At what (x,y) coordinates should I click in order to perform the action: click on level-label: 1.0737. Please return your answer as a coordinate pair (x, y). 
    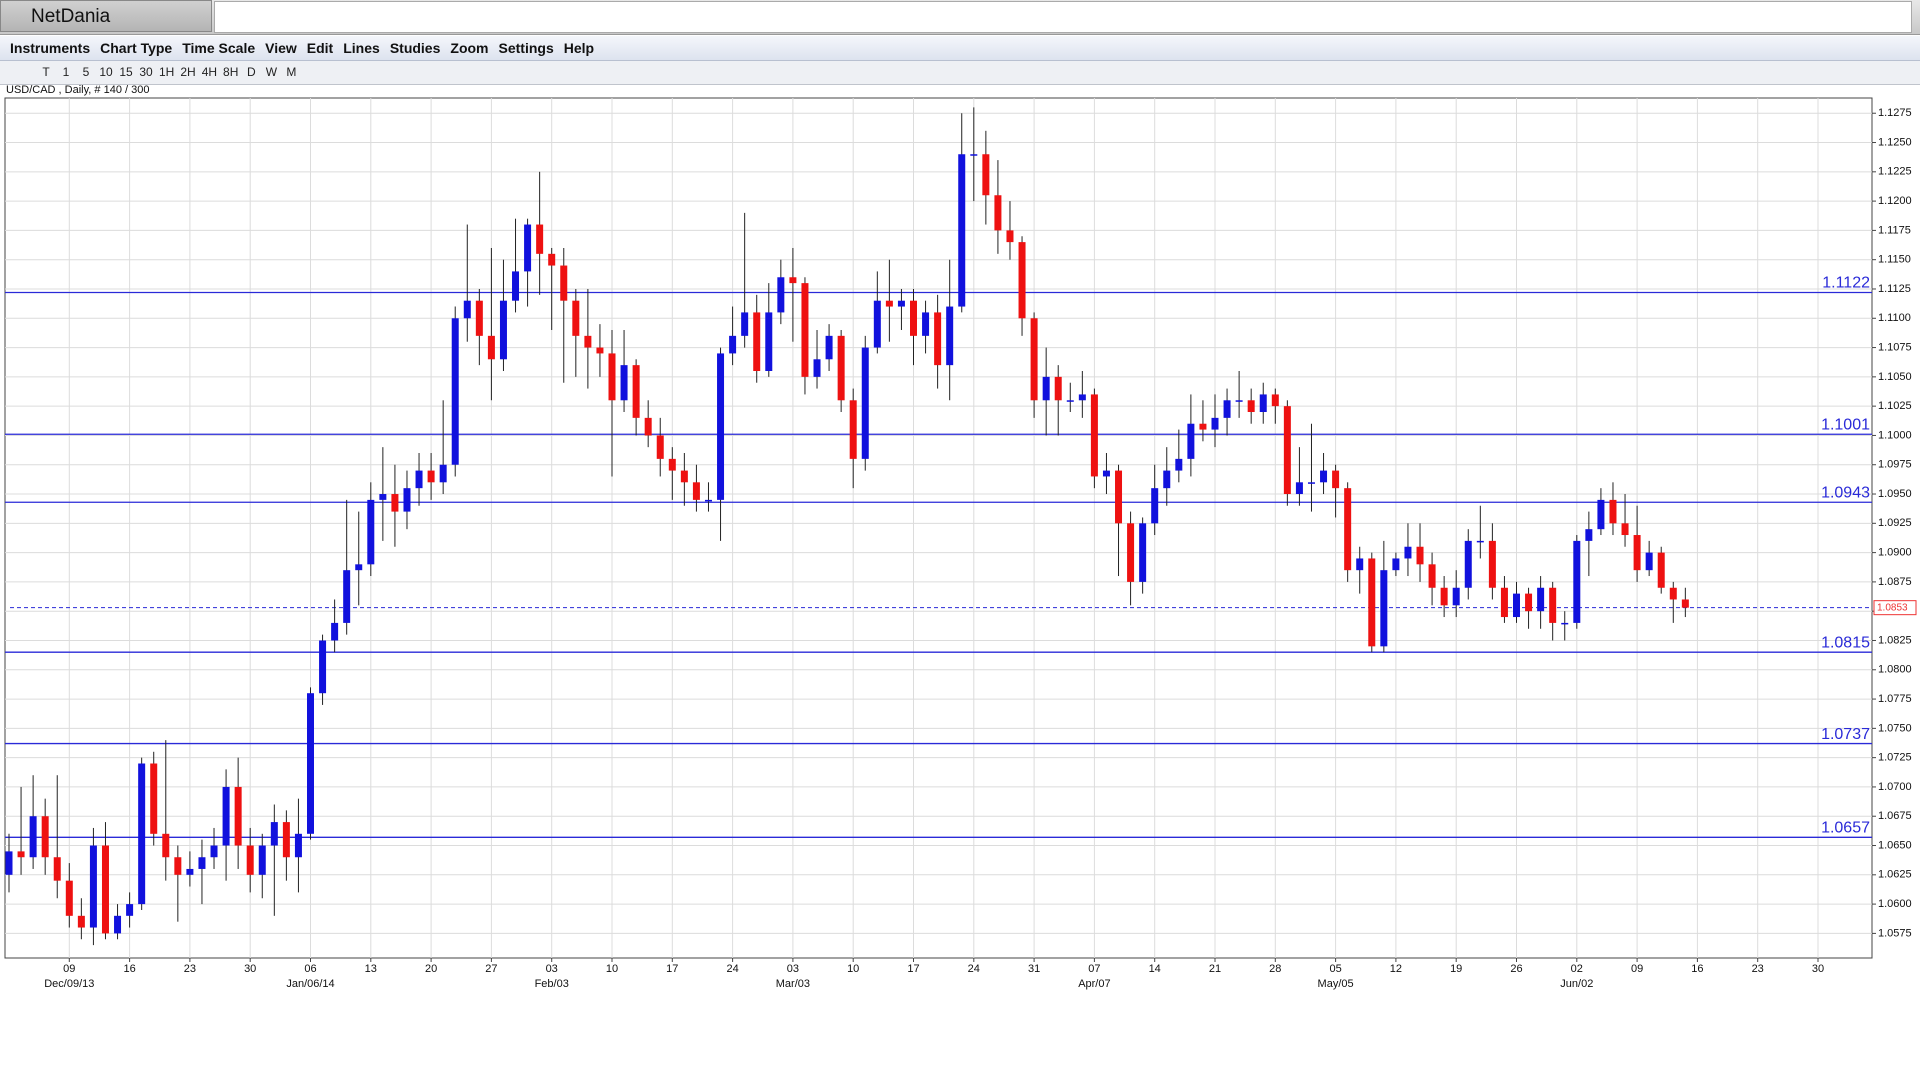
    Looking at the image, I should click on (1845, 734).